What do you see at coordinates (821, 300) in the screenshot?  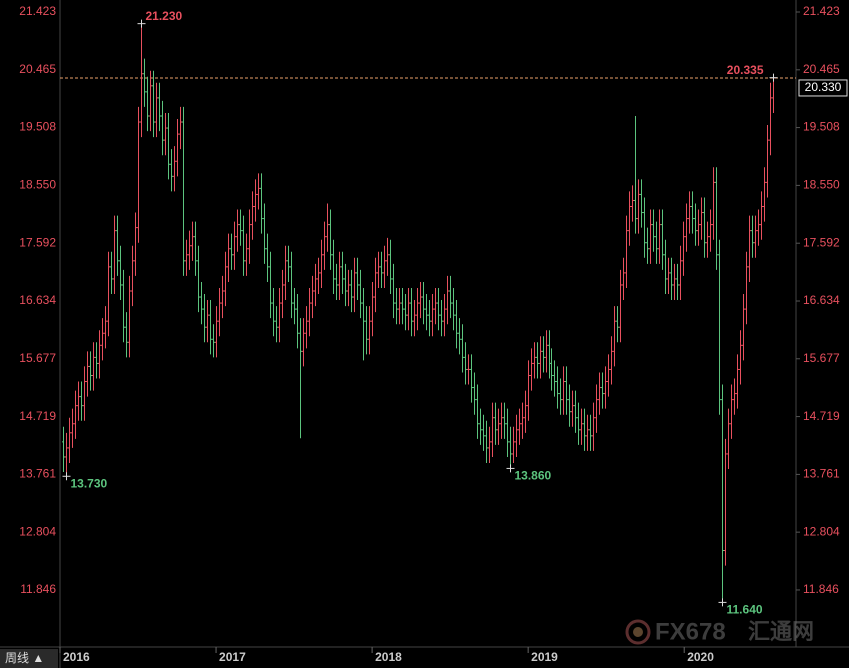 I see `y2-tick-label: 16.634` at bounding box center [821, 300].